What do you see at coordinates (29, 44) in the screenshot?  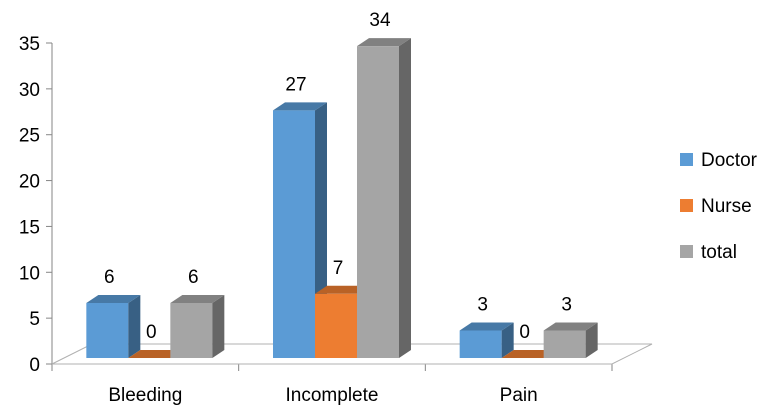 I see `y-tick-label: 35` at bounding box center [29, 44].